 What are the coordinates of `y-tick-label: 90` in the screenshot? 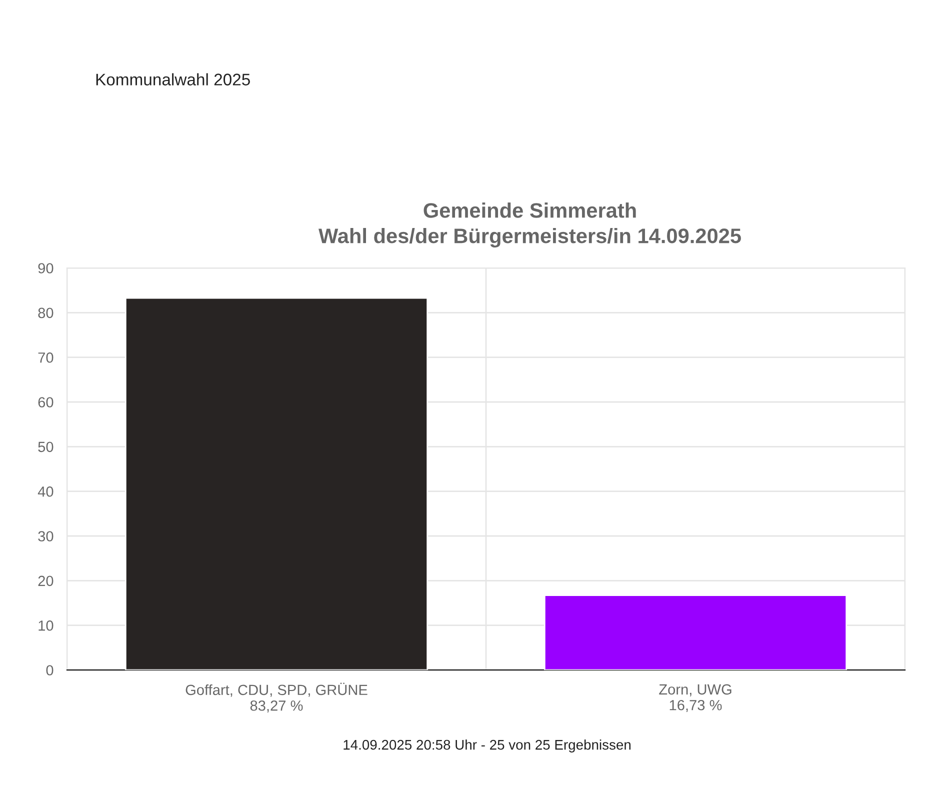 It's located at (46, 268).